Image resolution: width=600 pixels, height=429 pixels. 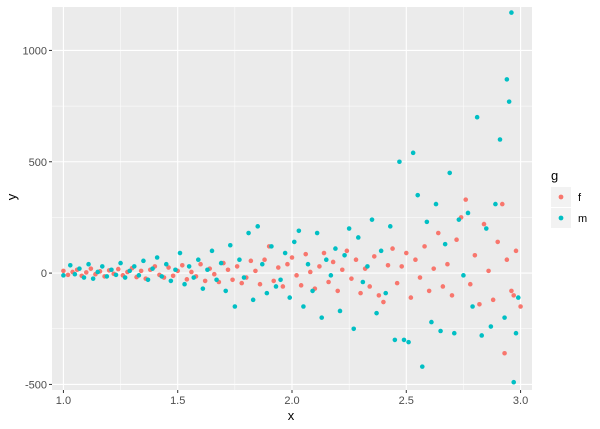 I want to click on x-axis-ticks: 1.0 1.5 2.0 2.5 3.0, so click(x=292, y=398).